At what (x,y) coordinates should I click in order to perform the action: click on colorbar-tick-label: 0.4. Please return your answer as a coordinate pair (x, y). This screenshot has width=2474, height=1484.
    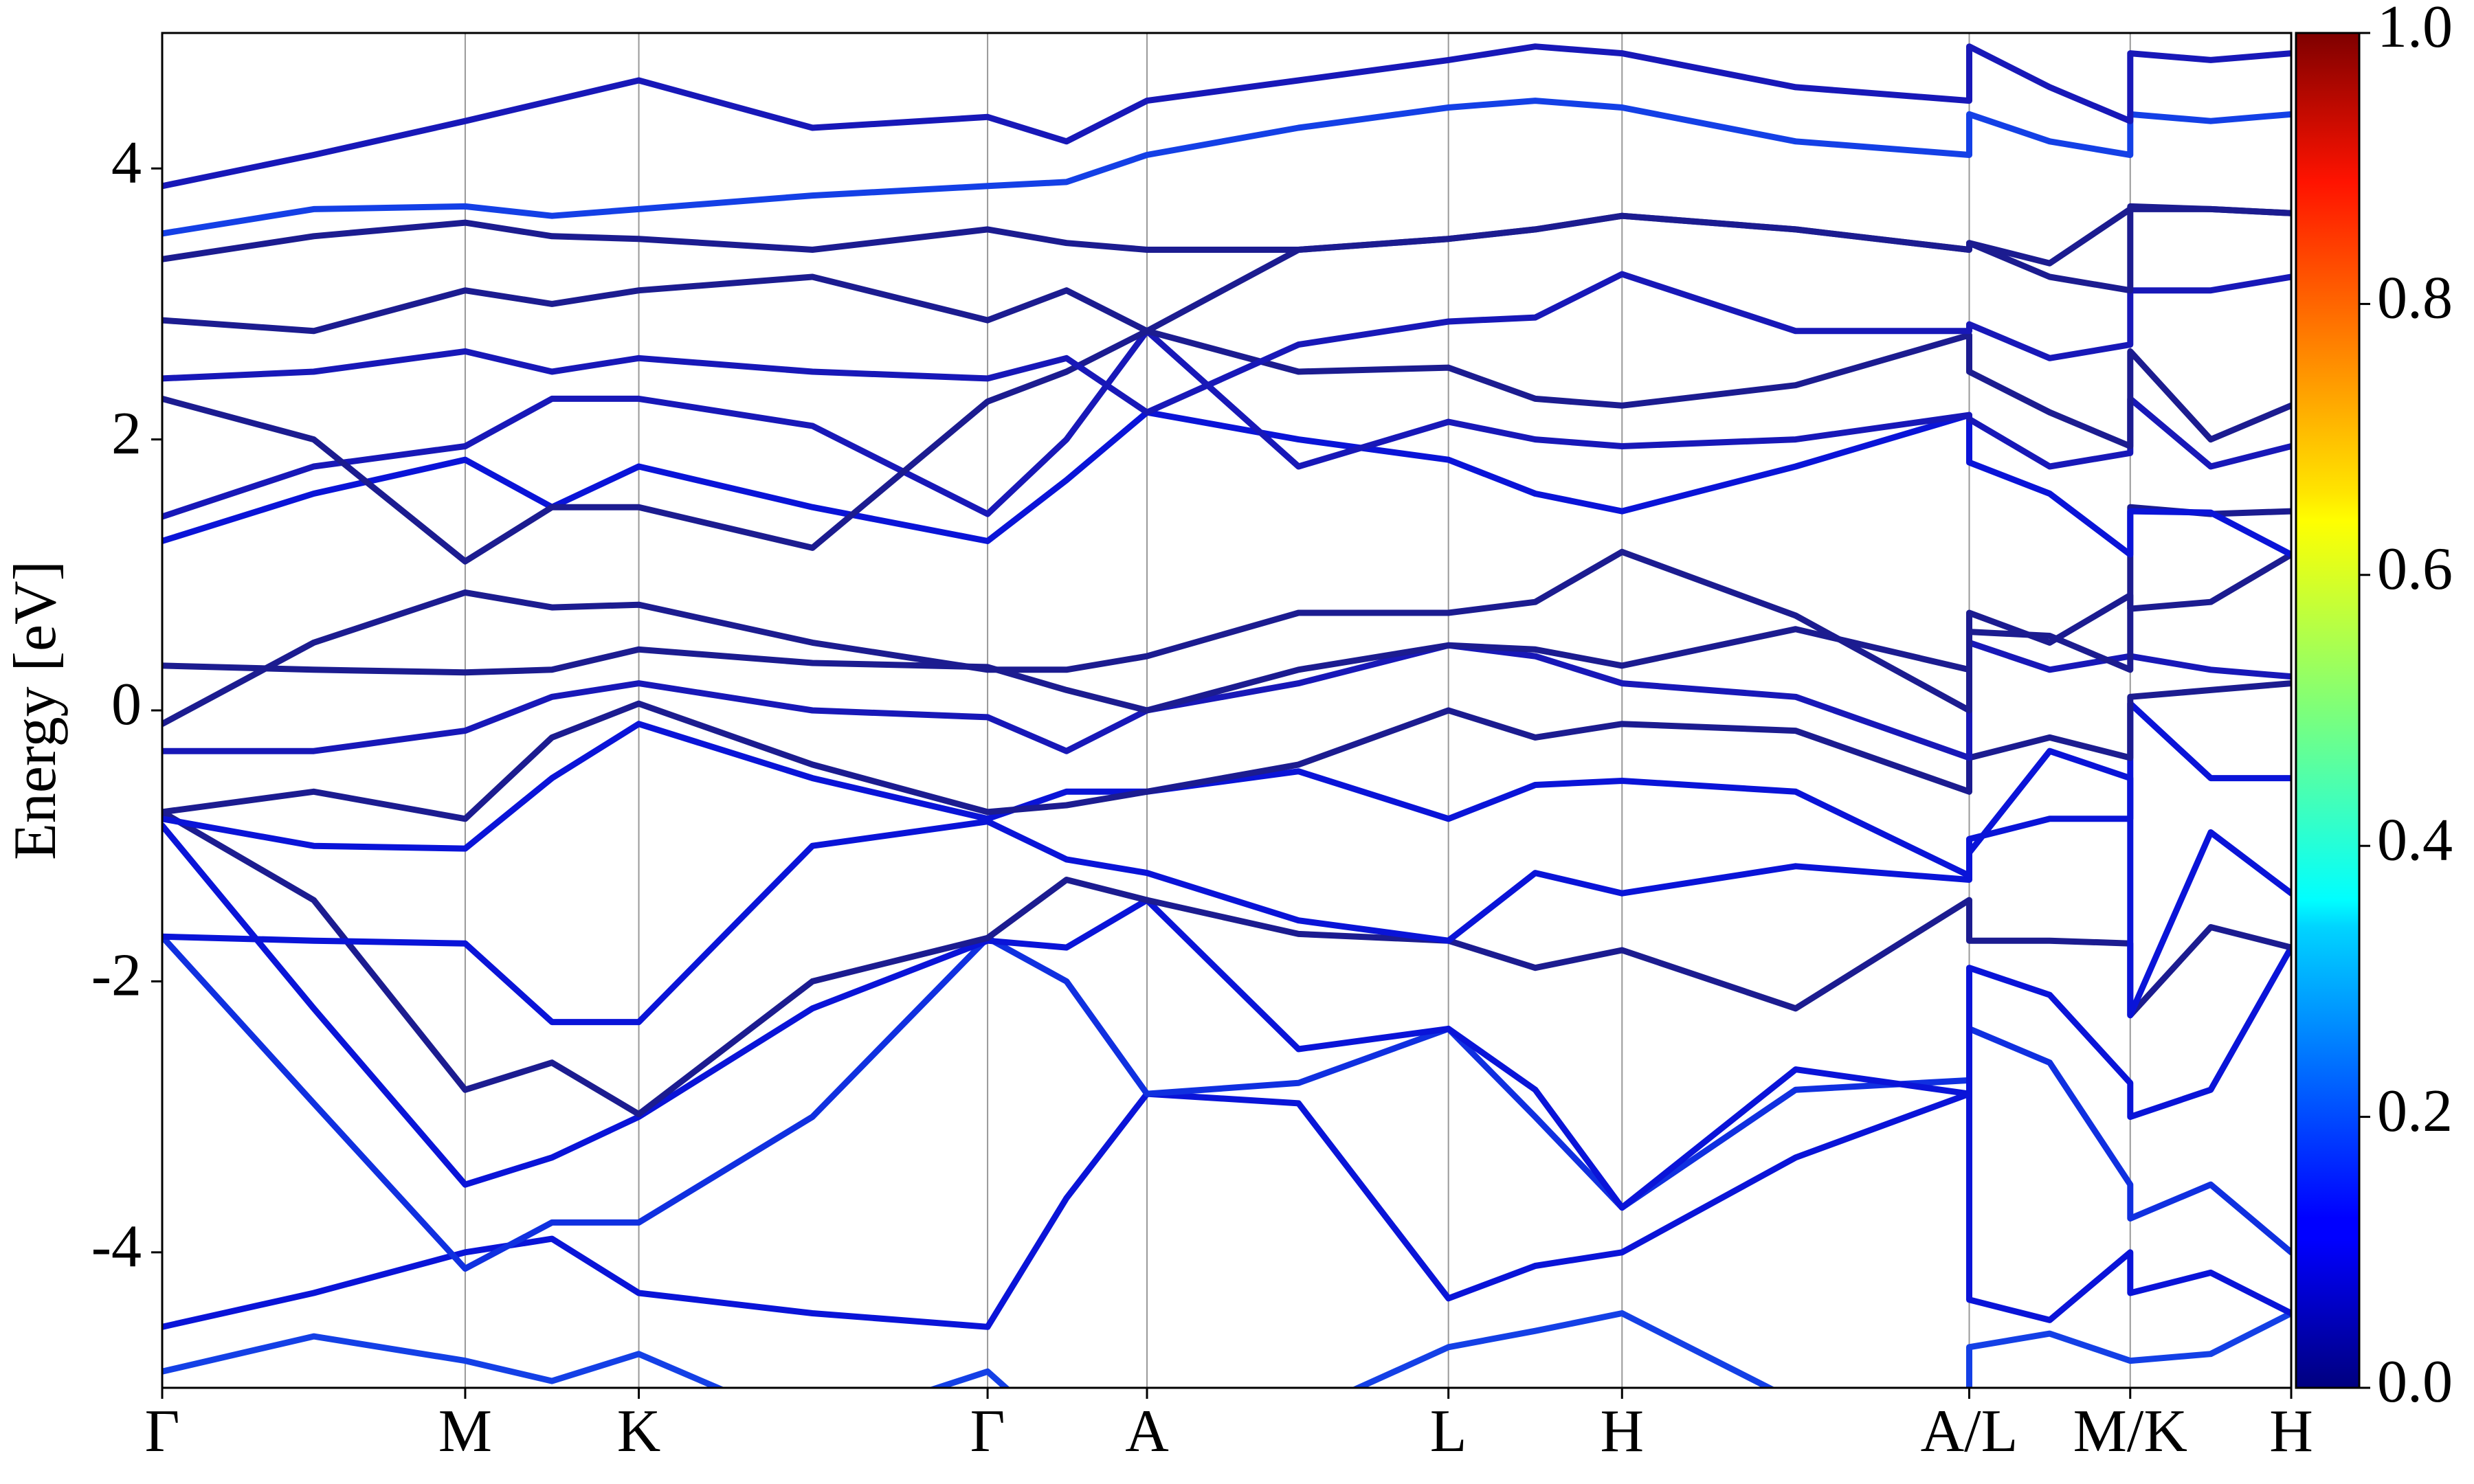
    Looking at the image, I should click on (2415, 840).